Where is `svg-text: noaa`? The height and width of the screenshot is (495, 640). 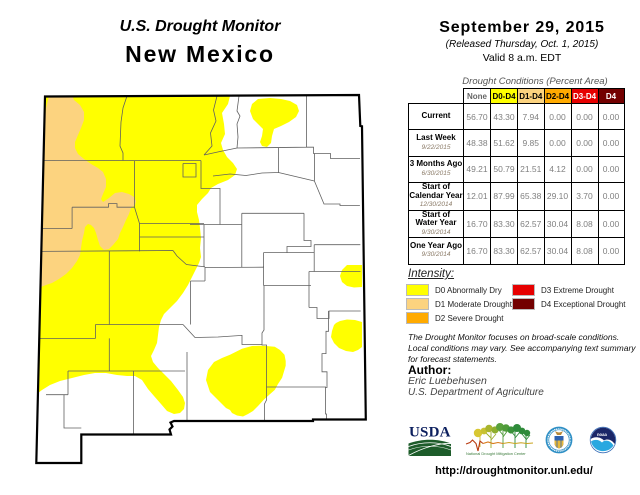
svg-text: noaa is located at coordinates (602, 434).